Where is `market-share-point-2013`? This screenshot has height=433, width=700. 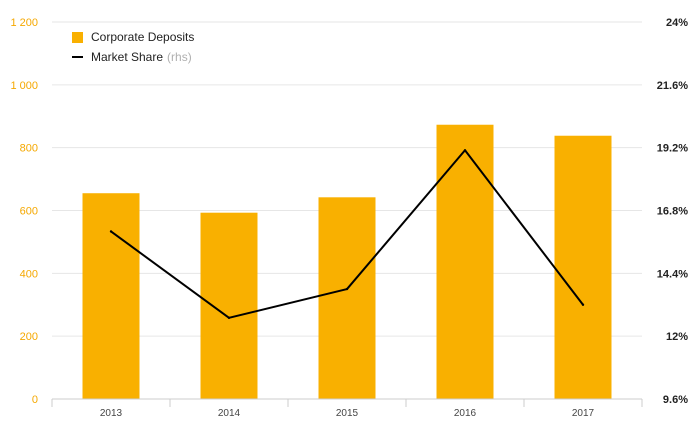 market-share-point-2013 is located at coordinates (111, 231).